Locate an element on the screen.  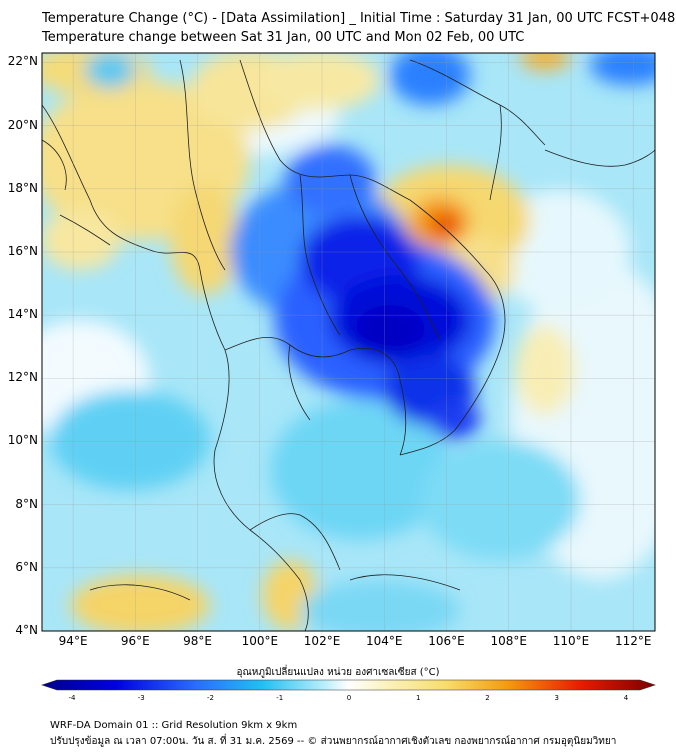
colorbar-tick-label: -4 is located at coordinates (72, 698).